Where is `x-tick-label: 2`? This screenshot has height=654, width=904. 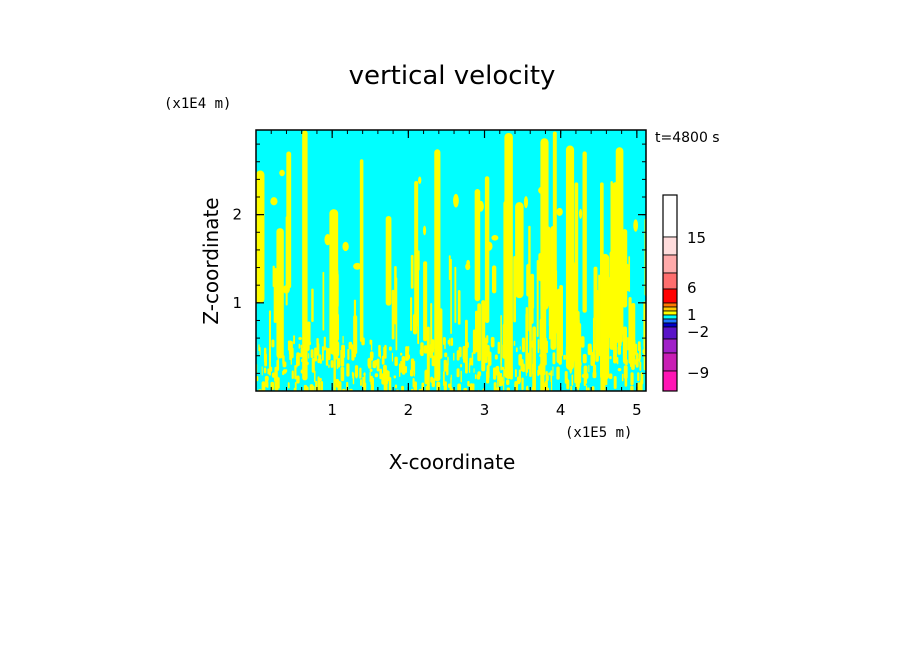
x-tick-label: 2 is located at coordinates (409, 410).